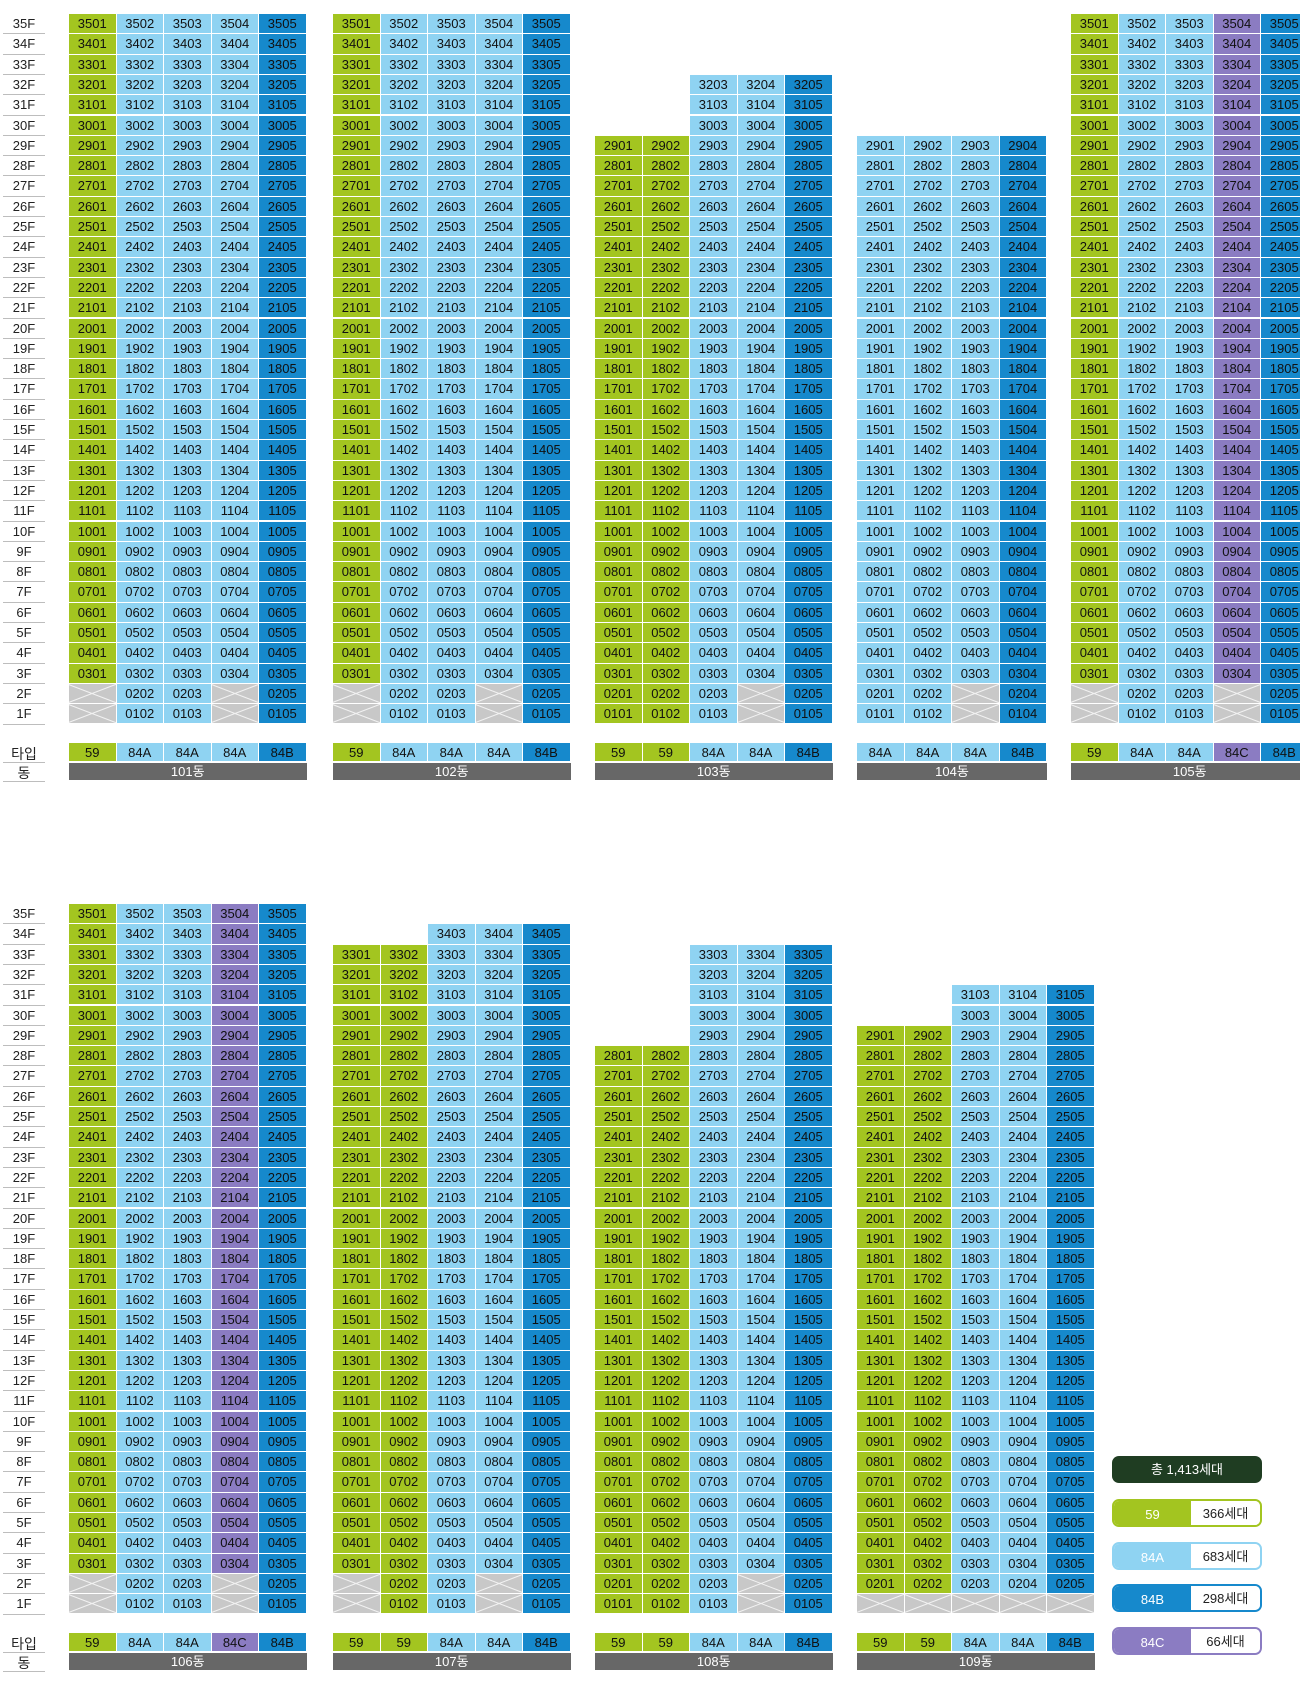 The height and width of the screenshot is (1700, 1300). I want to click on unit-cell: 1404, so click(499, 1340).